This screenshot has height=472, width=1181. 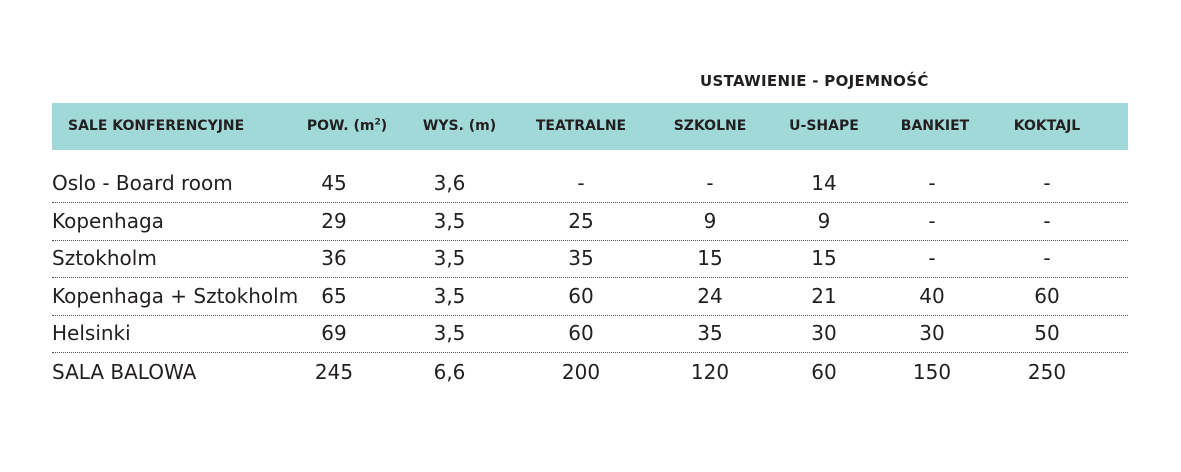 I want to click on header-area: POW. (m2), so click(x=347, y=126).